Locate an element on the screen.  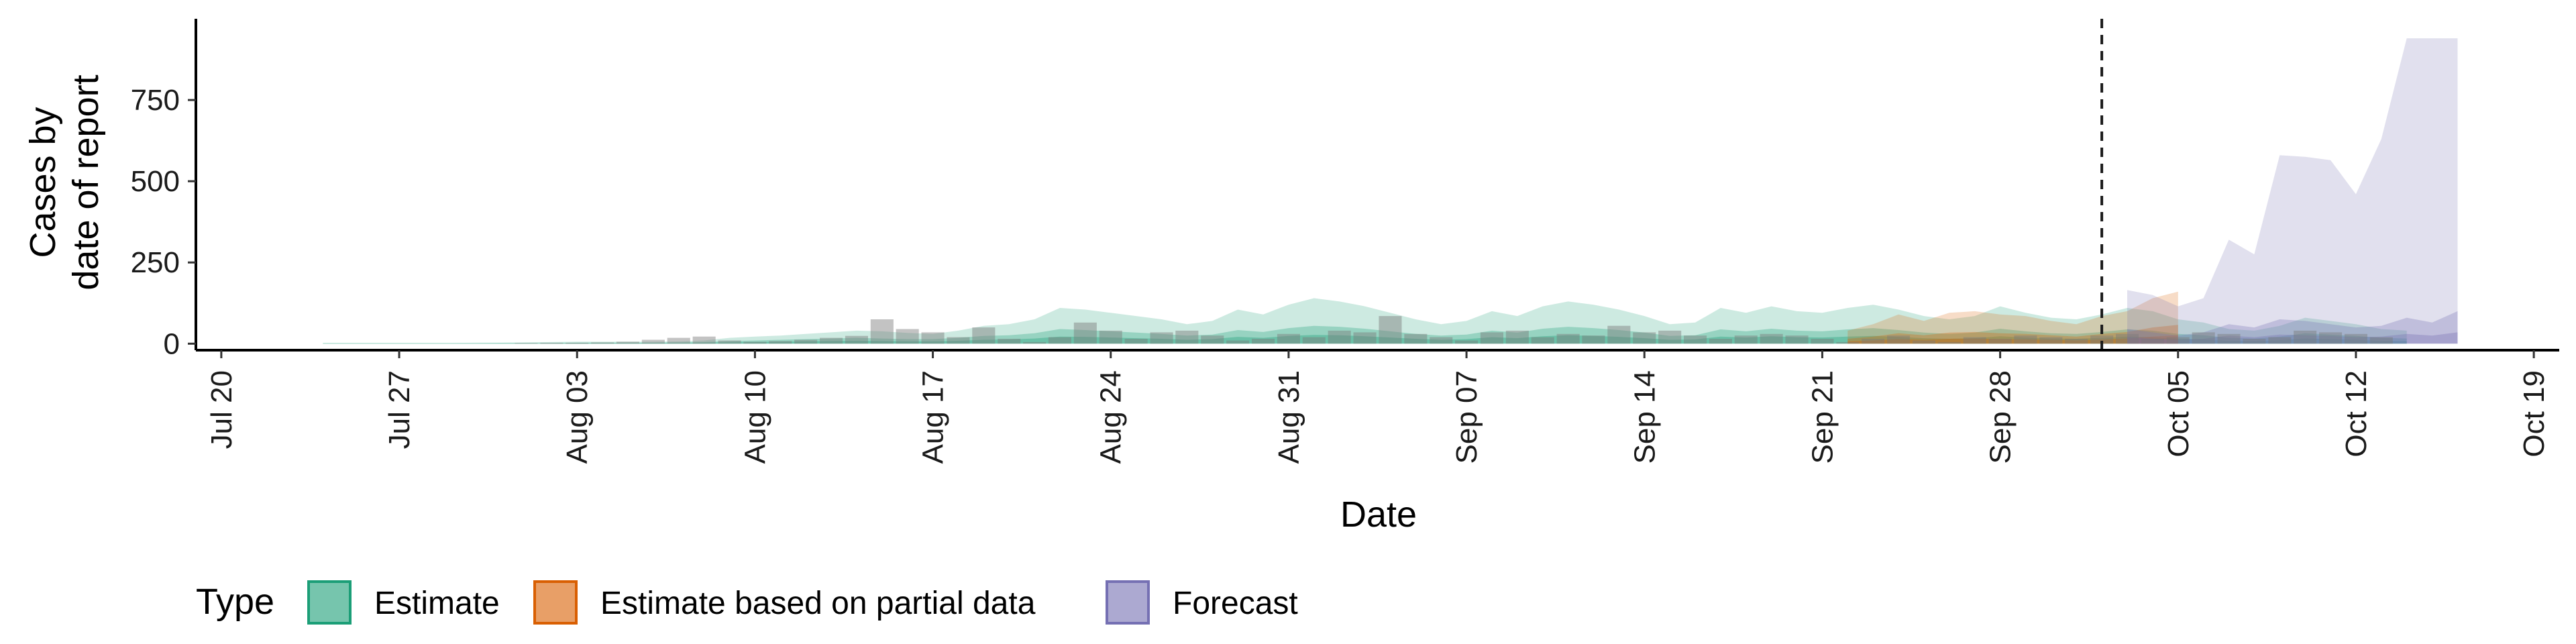
y-tick-label: 0 is located at coordinates (172, 343).